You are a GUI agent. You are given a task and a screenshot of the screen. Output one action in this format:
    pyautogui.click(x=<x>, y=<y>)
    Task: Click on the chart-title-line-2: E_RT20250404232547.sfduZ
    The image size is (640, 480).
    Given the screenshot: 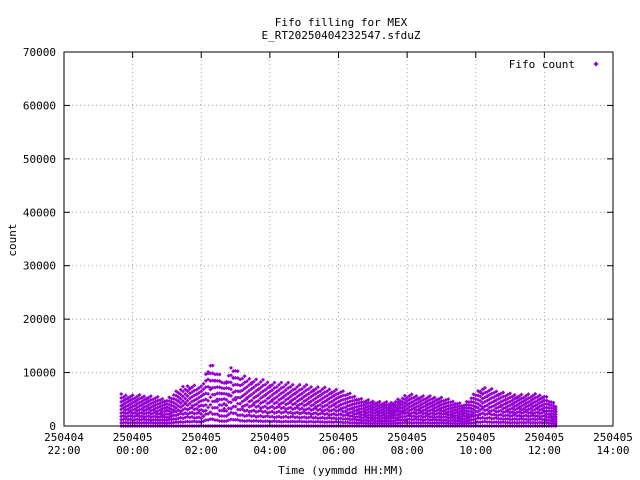 What is the action you would take?
    pyautogui.click(x=341, y=35)
    